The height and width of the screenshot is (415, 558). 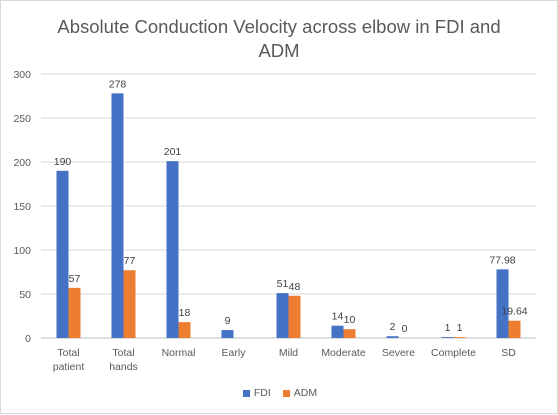 I want to click on data-label: 0, so click(x=405, y=329).